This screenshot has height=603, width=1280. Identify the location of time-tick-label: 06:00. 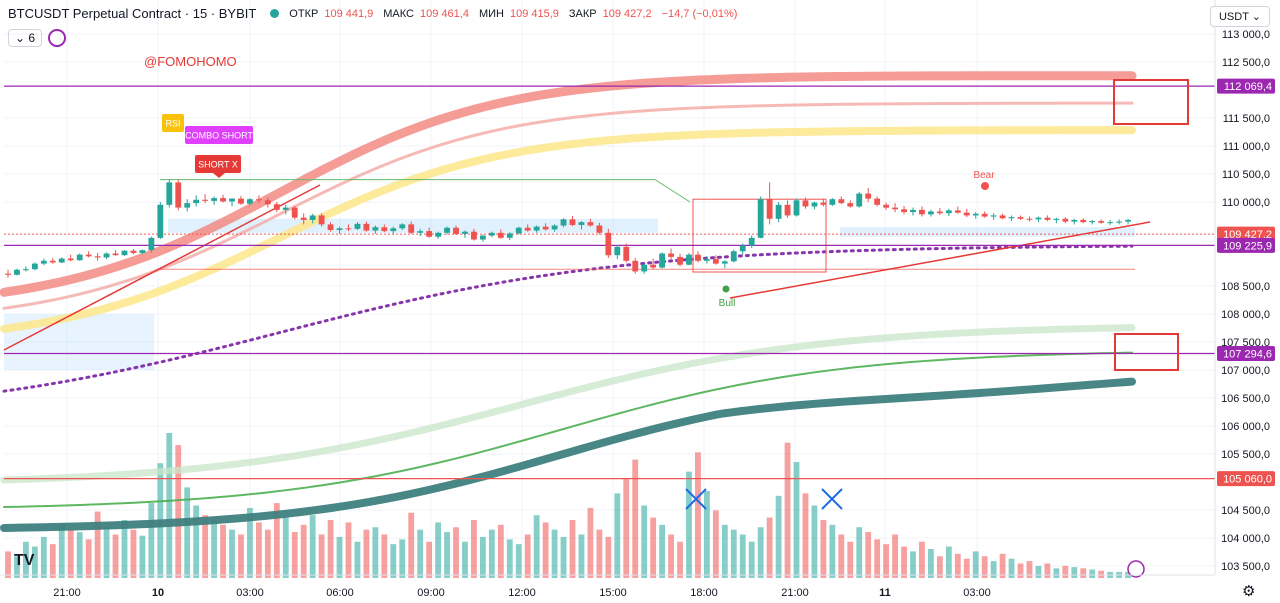
(340, 593).